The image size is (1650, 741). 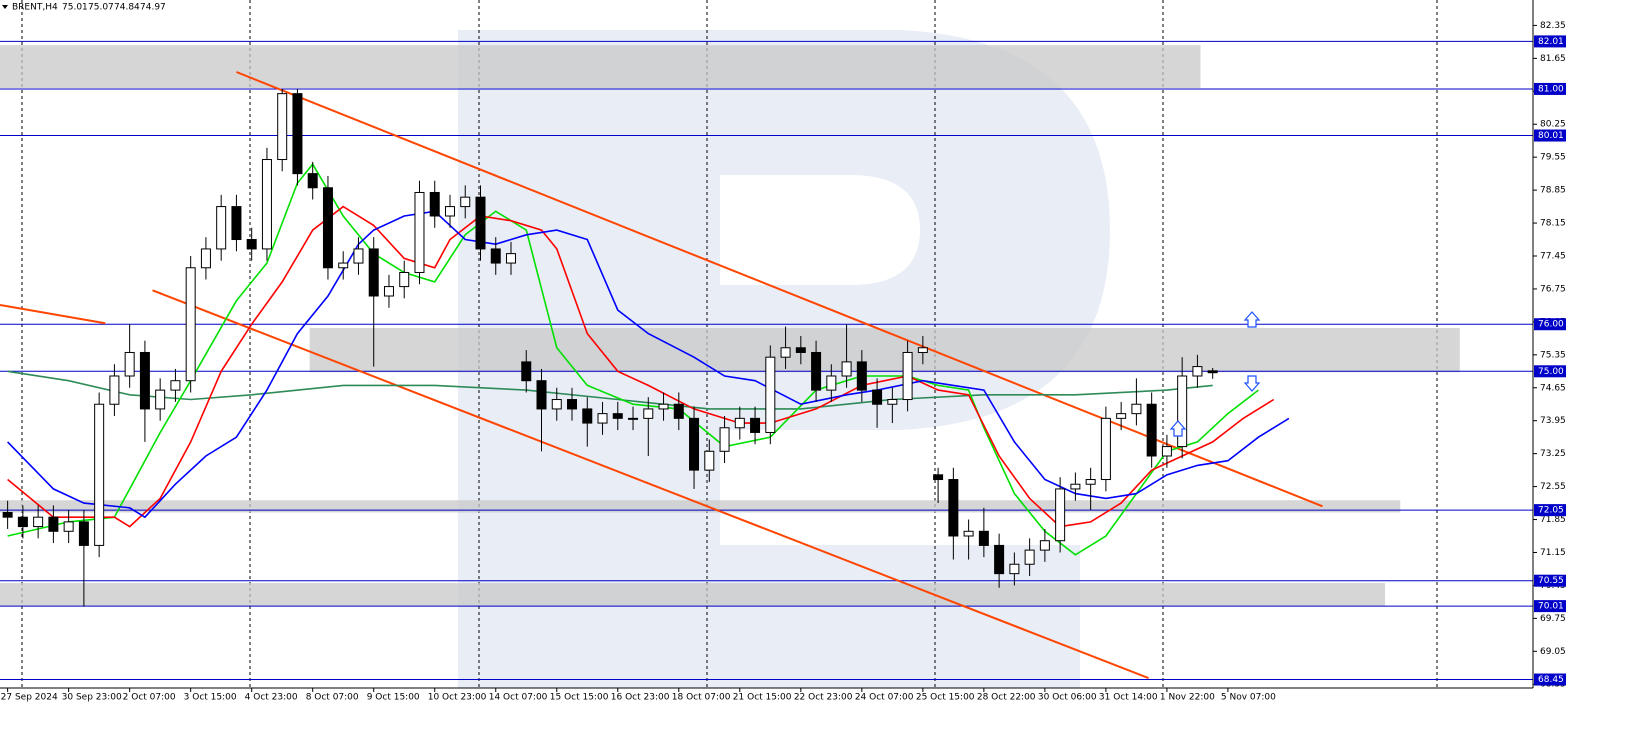 I want to click on level-label: 81.00, so click(x=1551, y=89).